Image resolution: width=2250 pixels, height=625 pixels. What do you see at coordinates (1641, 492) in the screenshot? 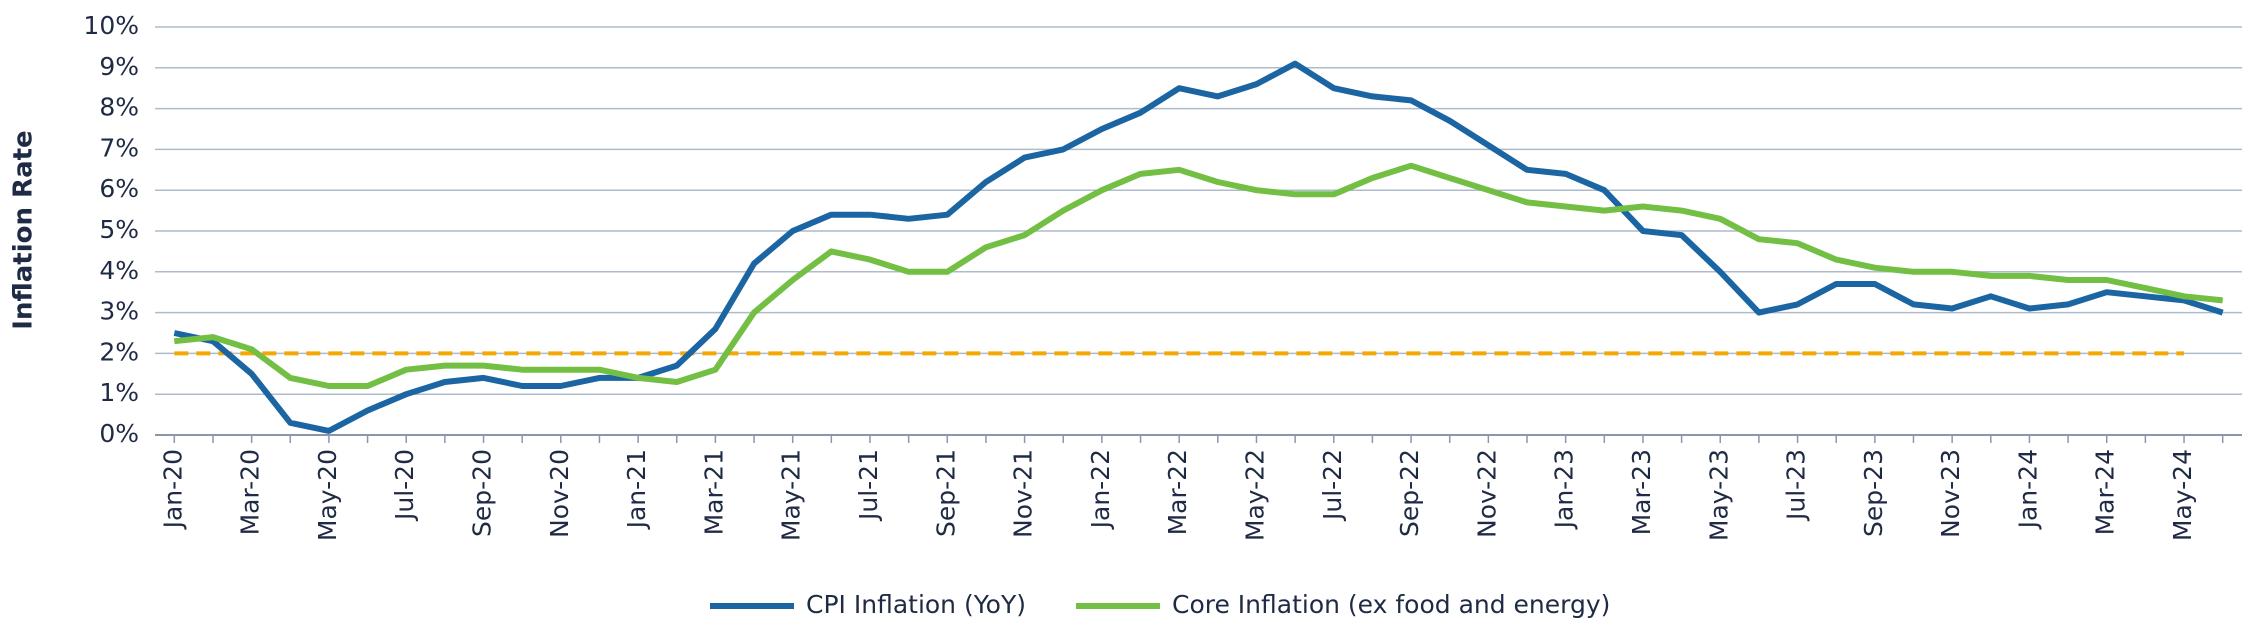
I see `x-tick-label: Mar-23` at bounding box center [1641, 492].